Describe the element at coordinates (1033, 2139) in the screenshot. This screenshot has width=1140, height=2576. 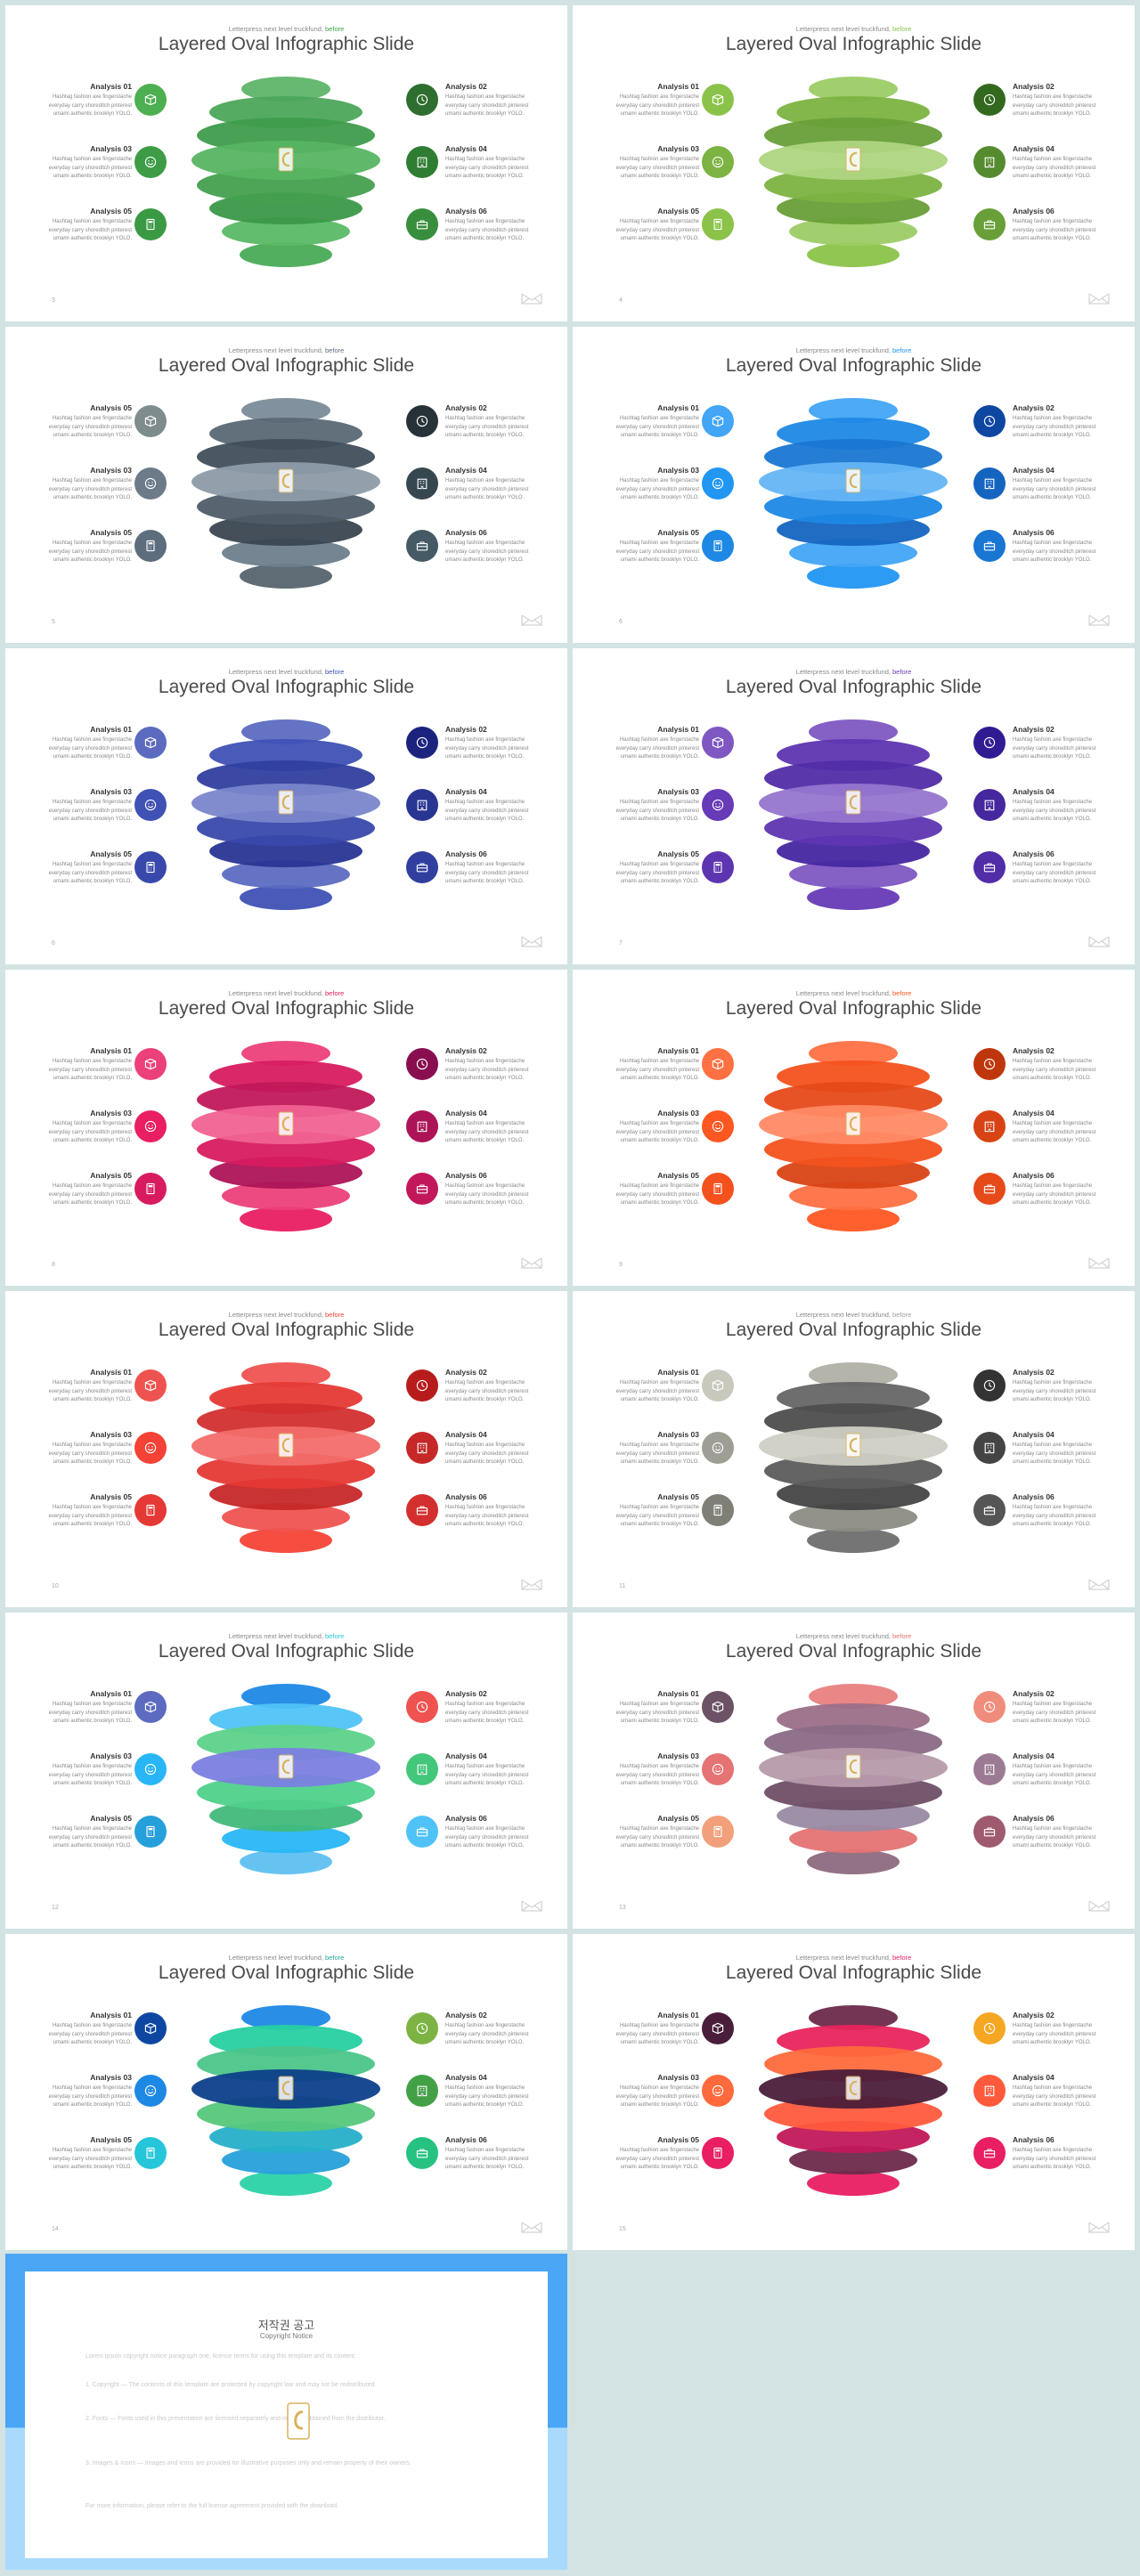
I see `analysis-label: Analysis 06` at that location.